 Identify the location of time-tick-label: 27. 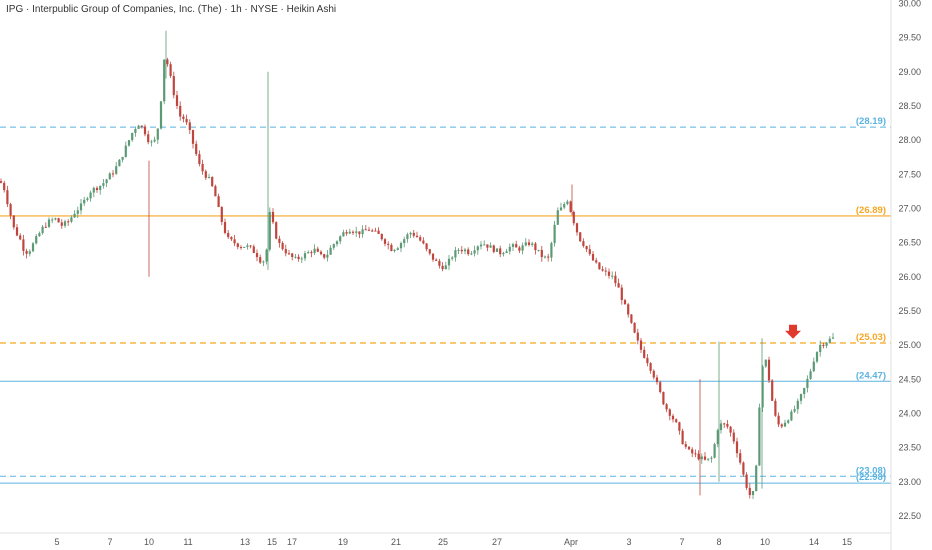
(497, 542).